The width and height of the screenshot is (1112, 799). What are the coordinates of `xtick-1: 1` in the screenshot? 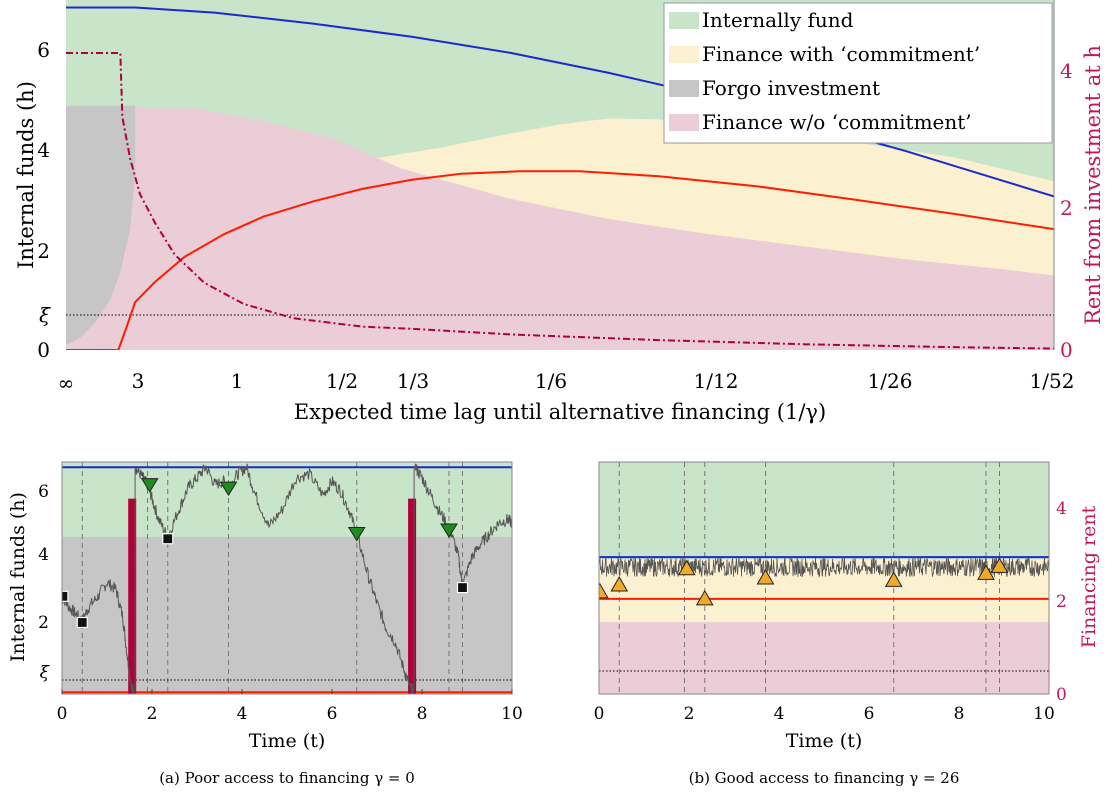 It's located at (237, 381).